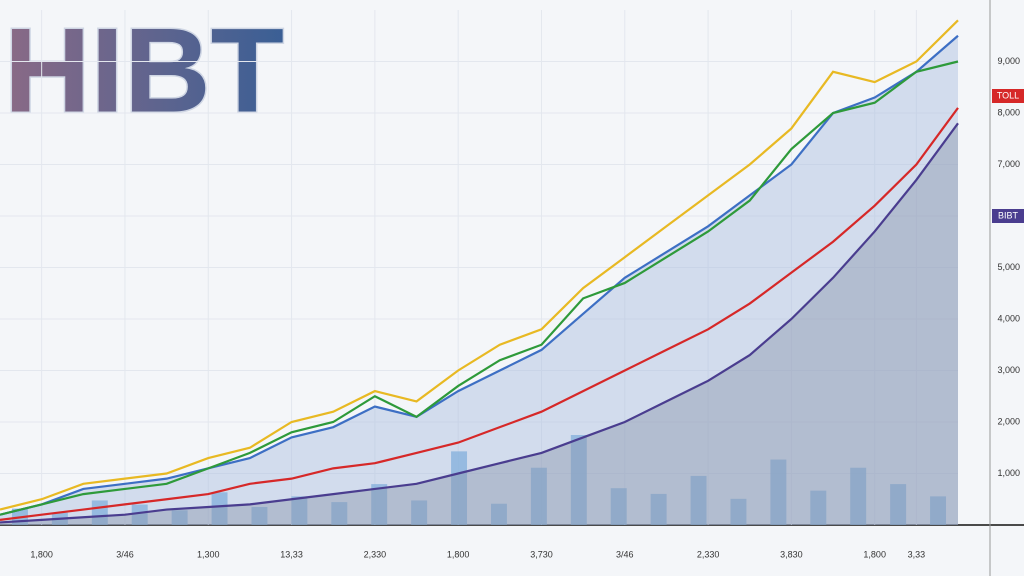 The image size is (1024, 576). What do you see at coordinates (1008, 473) in the screenshot?
I see `y-tick-label: 1,000` at bounding box center [1008, 473].